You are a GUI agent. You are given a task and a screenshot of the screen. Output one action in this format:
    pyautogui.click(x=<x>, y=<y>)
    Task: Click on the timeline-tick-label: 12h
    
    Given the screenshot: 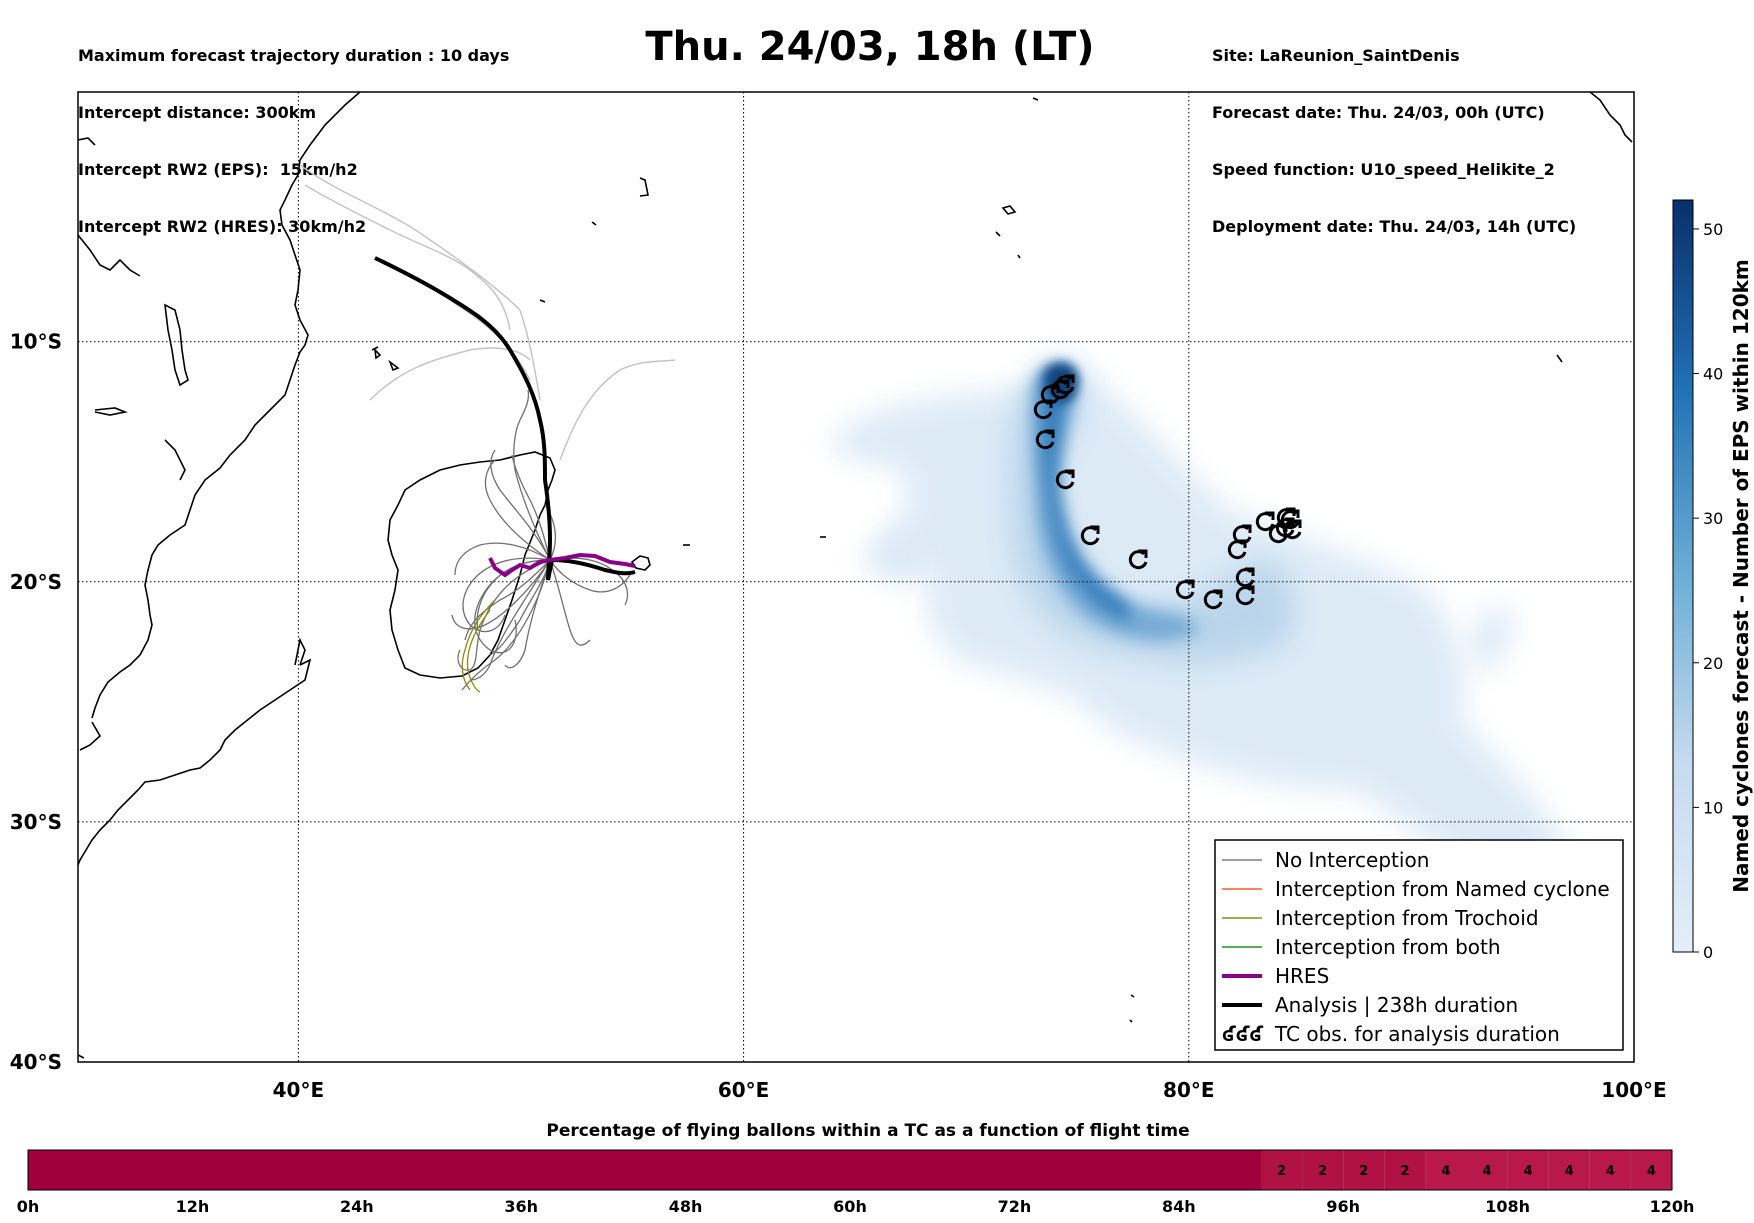 What is the action you would take?
    pyautogui.click(x=193, y=1206)
    